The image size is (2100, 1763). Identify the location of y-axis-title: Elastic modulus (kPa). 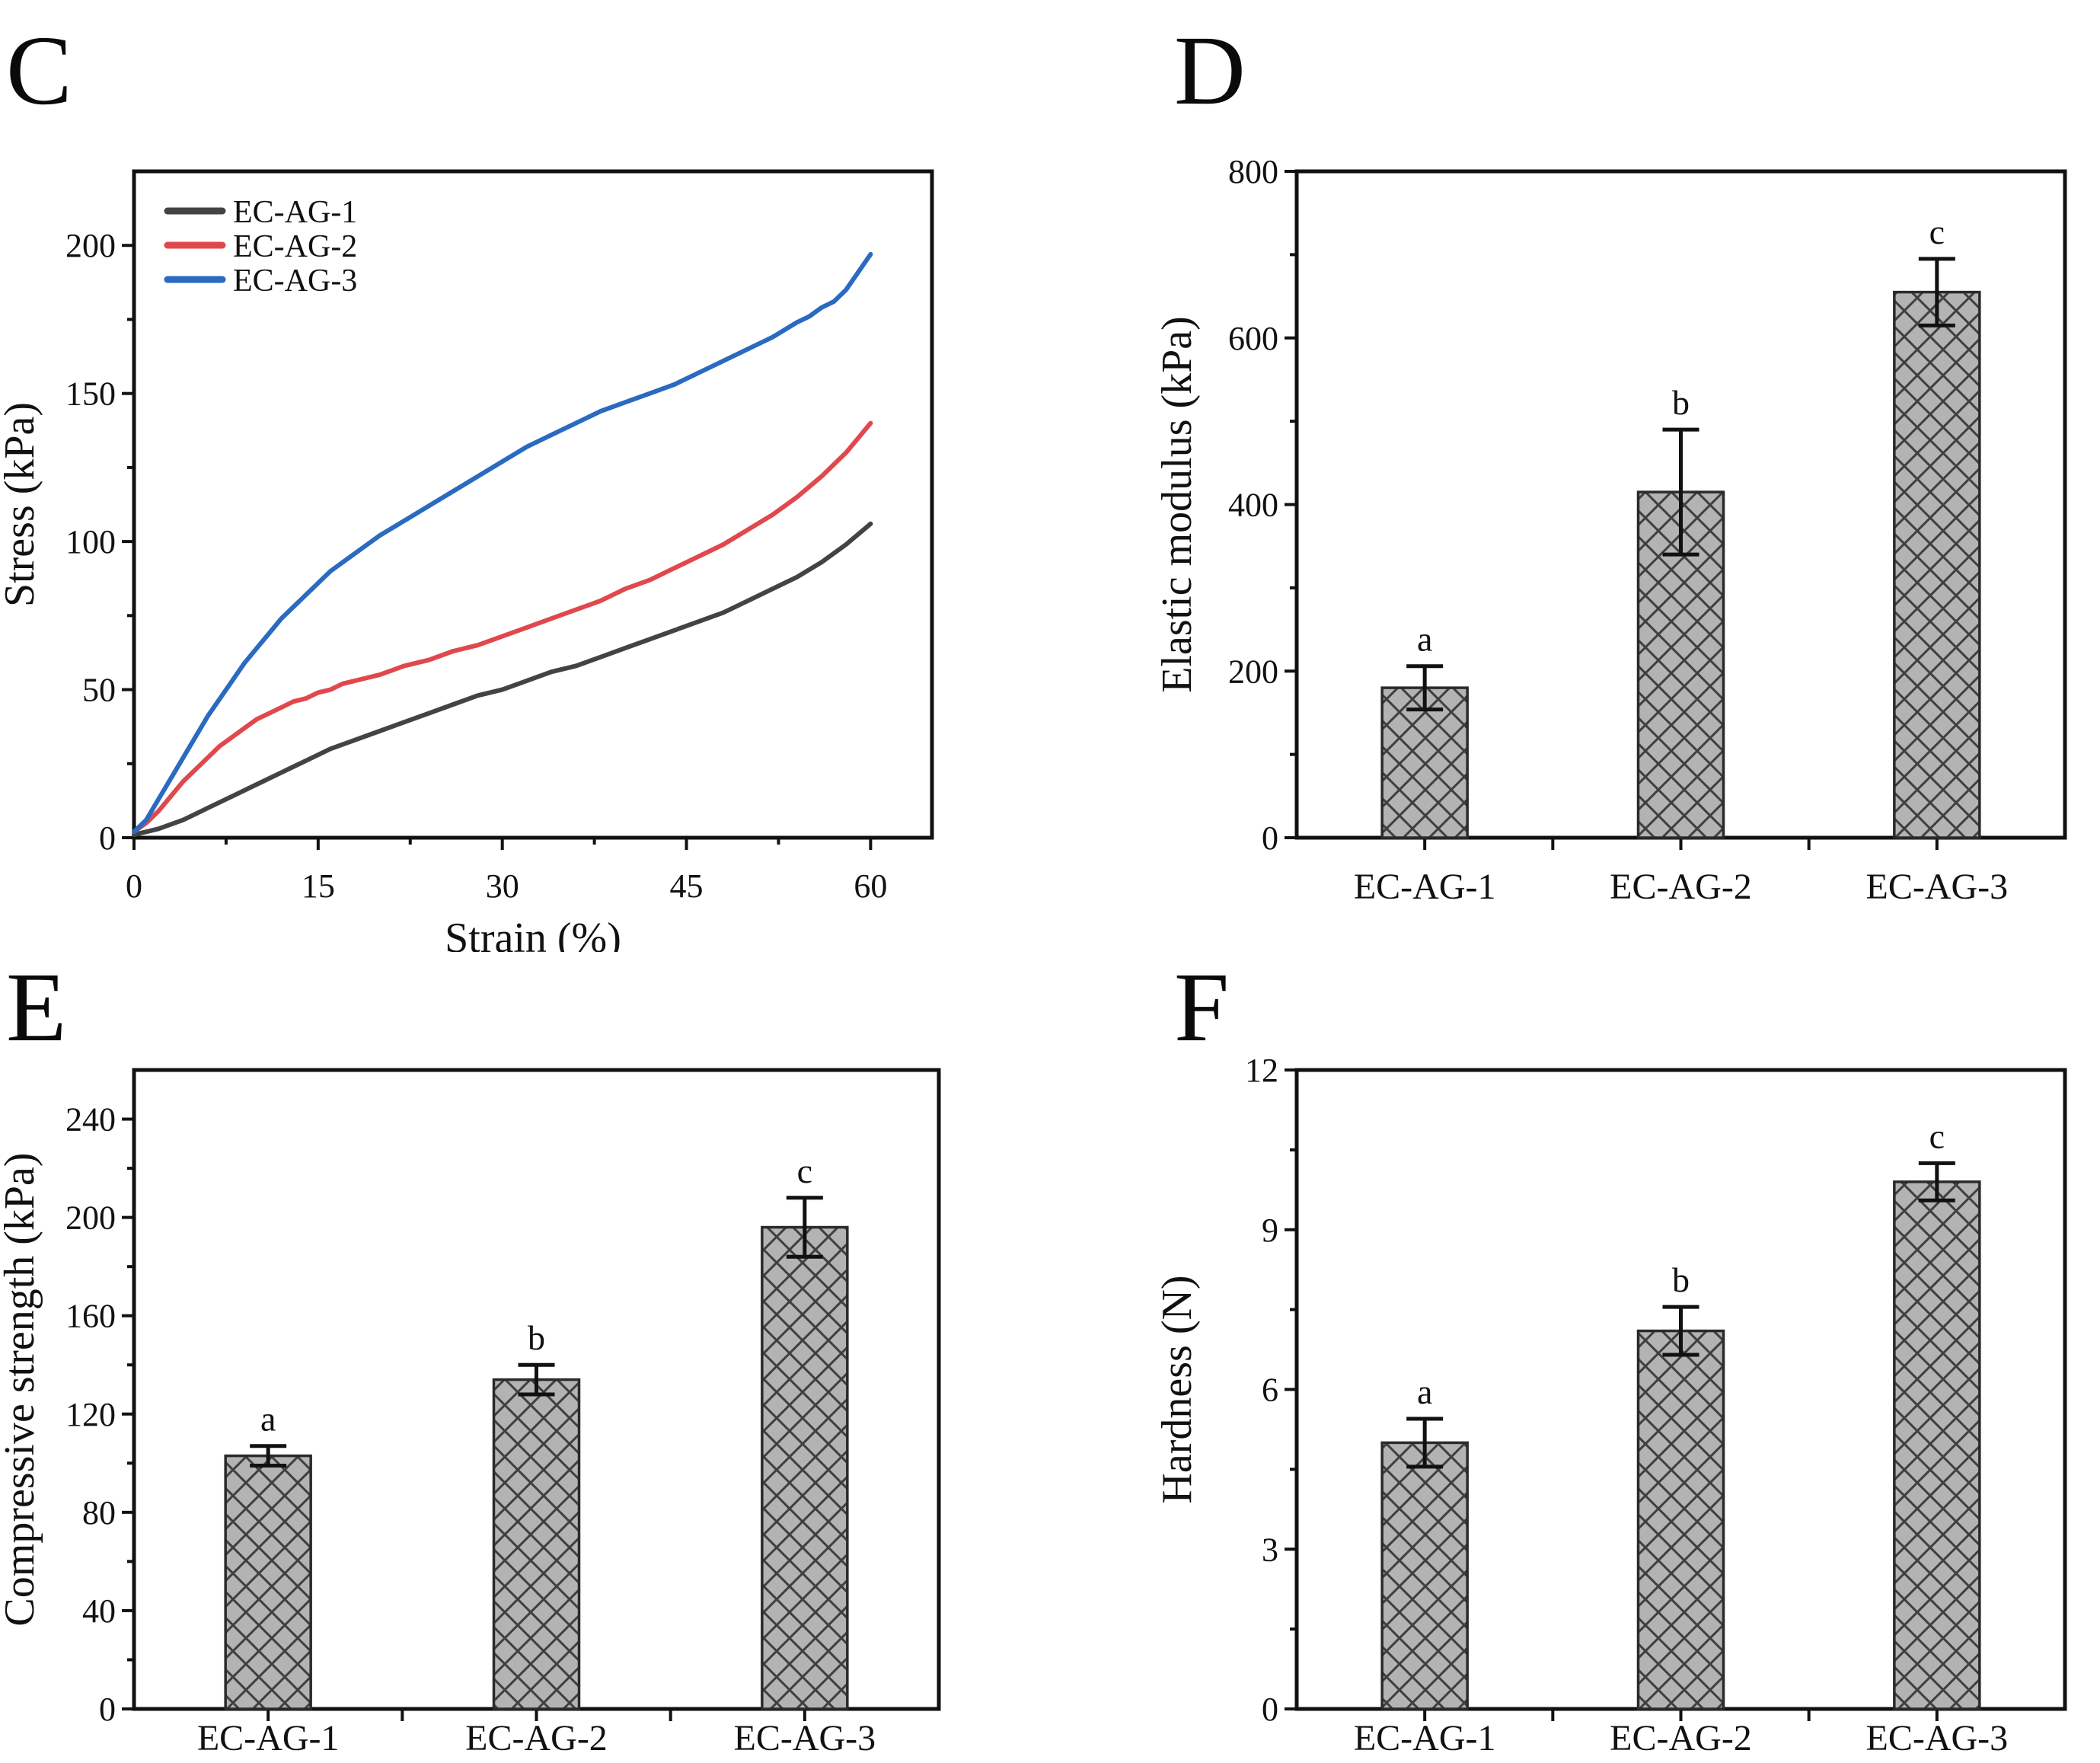
(1177, 504).